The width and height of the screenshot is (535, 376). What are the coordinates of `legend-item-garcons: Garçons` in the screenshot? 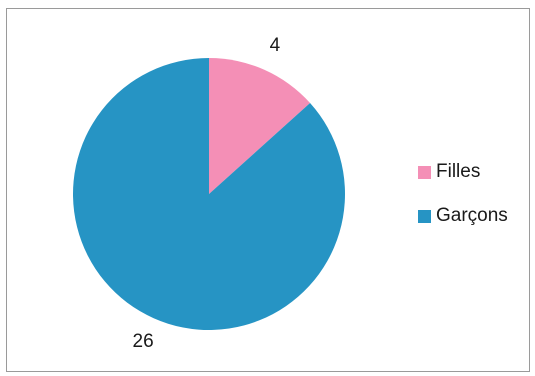 It's located at (463, 216).